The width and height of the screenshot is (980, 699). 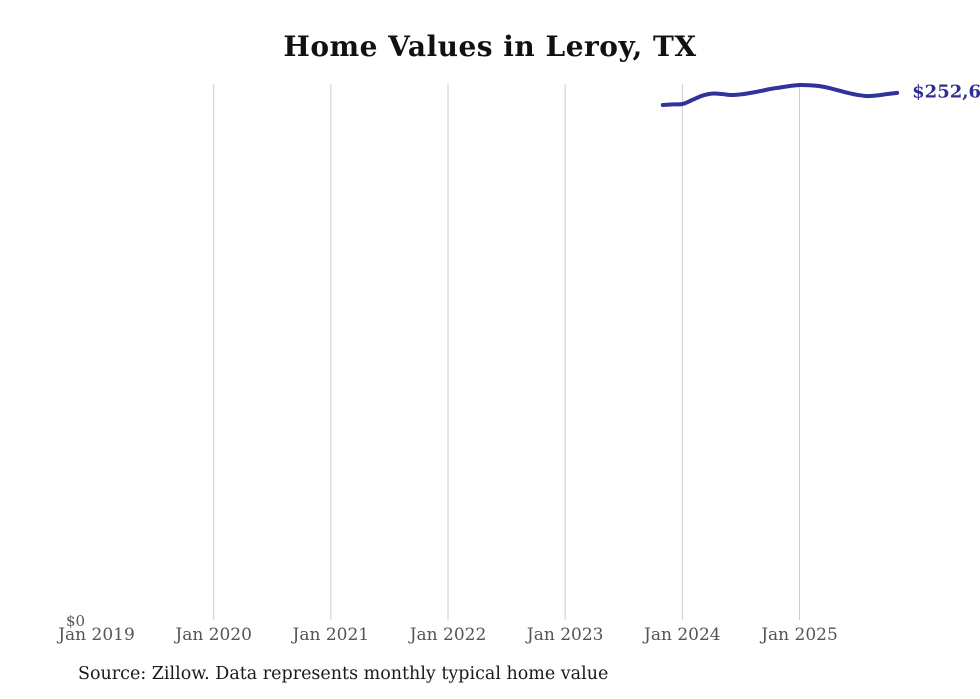 I want to click on chart-title: Home Values in Leroy, TX, so click(x=490, y=46).